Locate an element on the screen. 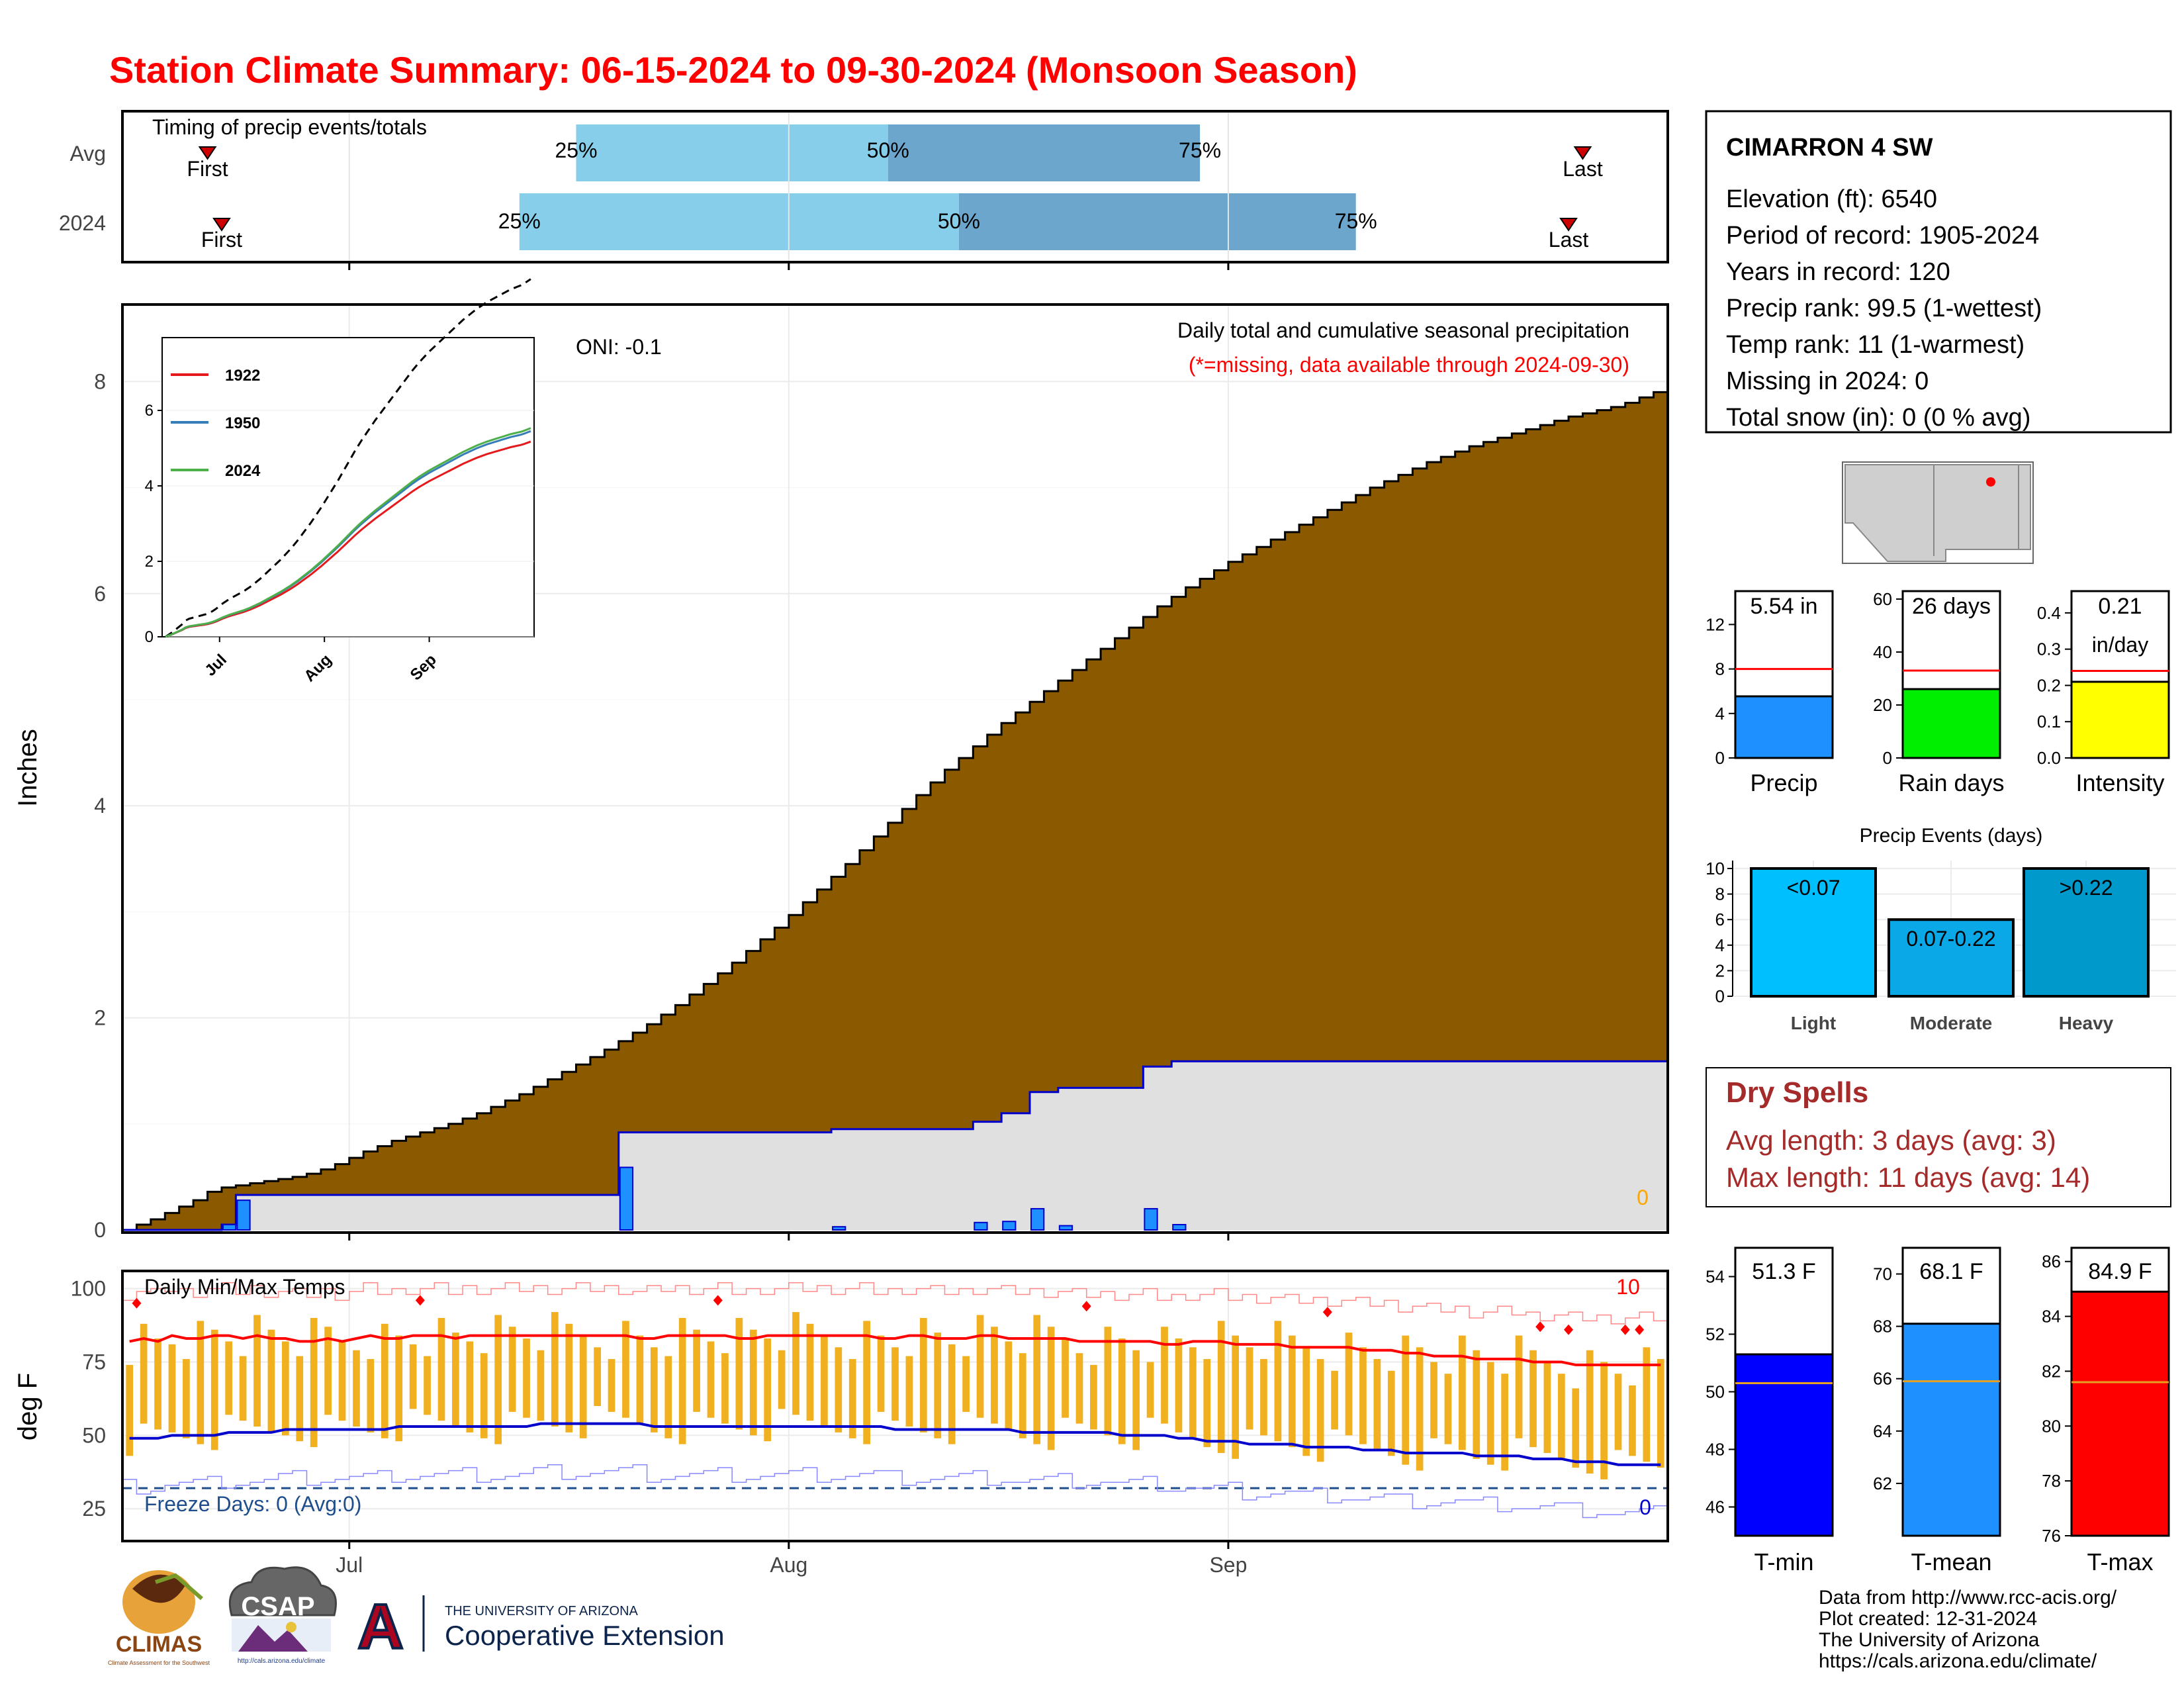 The image size is (2184, 1688). temp-bar-value is located at coordinates (1951, 1430).